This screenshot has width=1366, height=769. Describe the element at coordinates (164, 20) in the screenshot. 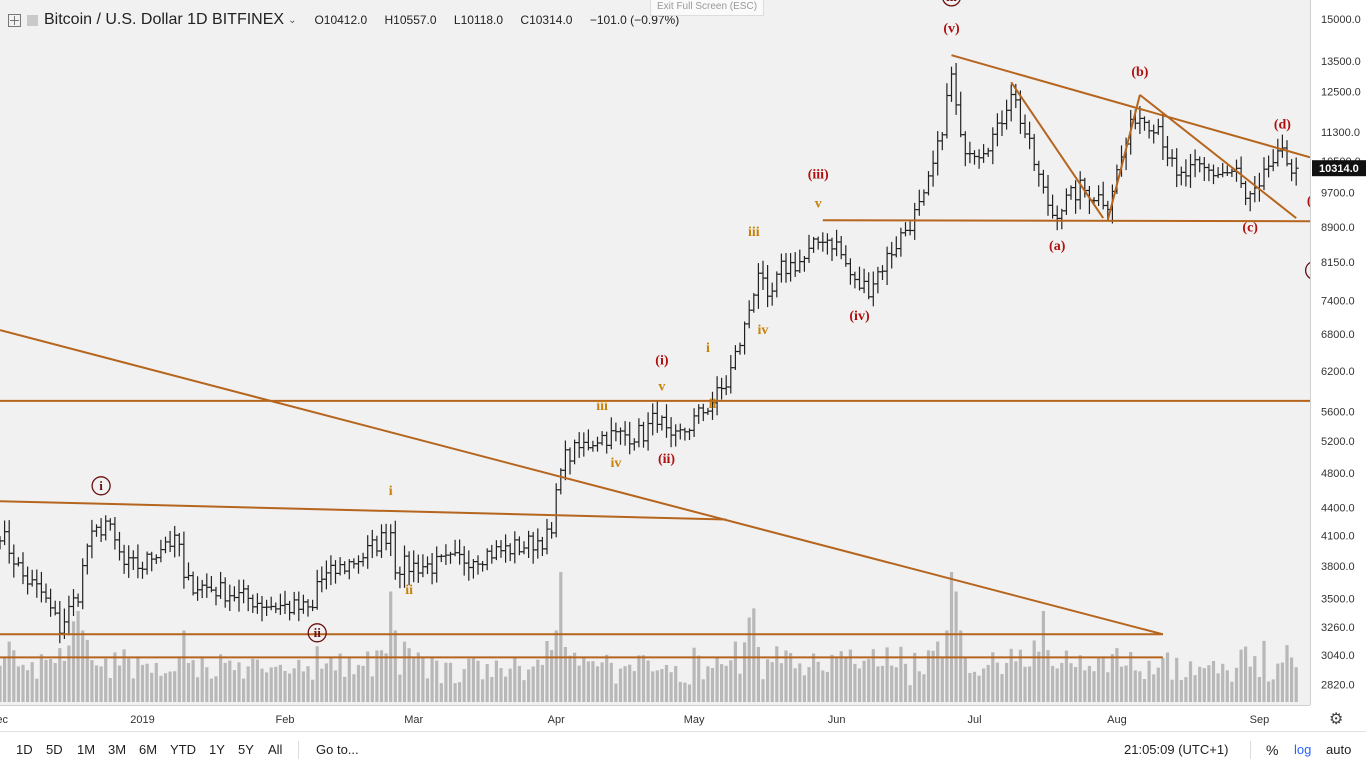

I see `symbol-title: Bitcoin / U.S. Dollar 1D BITFINEX` at that location.